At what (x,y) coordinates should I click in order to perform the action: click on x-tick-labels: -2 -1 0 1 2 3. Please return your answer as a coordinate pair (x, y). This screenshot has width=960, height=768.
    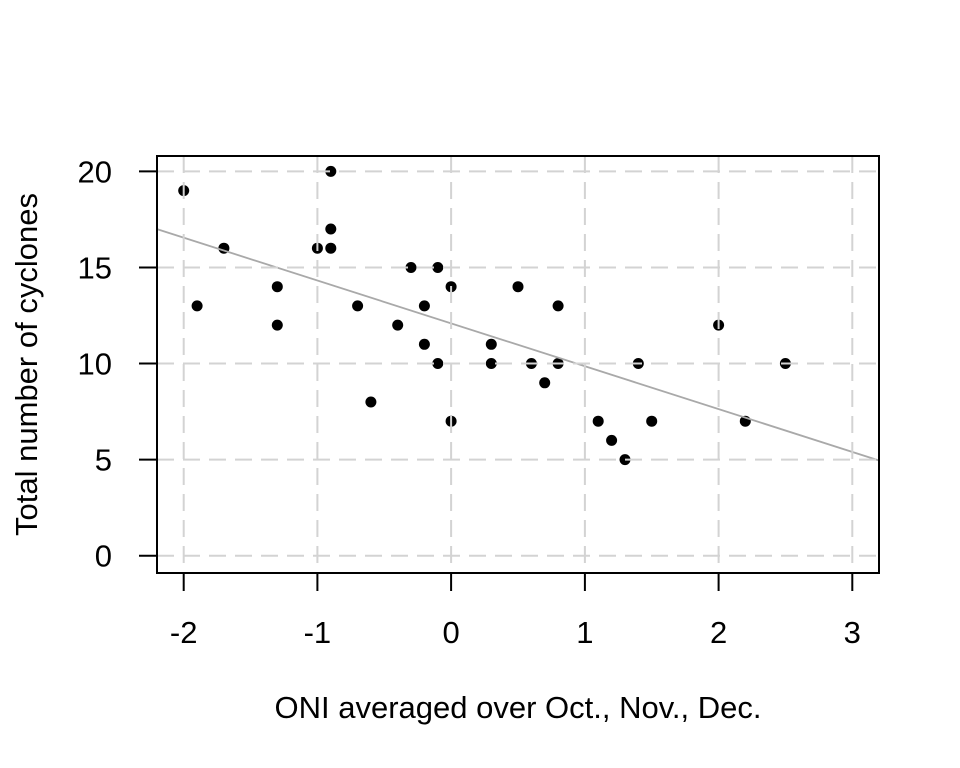
    Looking at the image, I should click on (515, 632).